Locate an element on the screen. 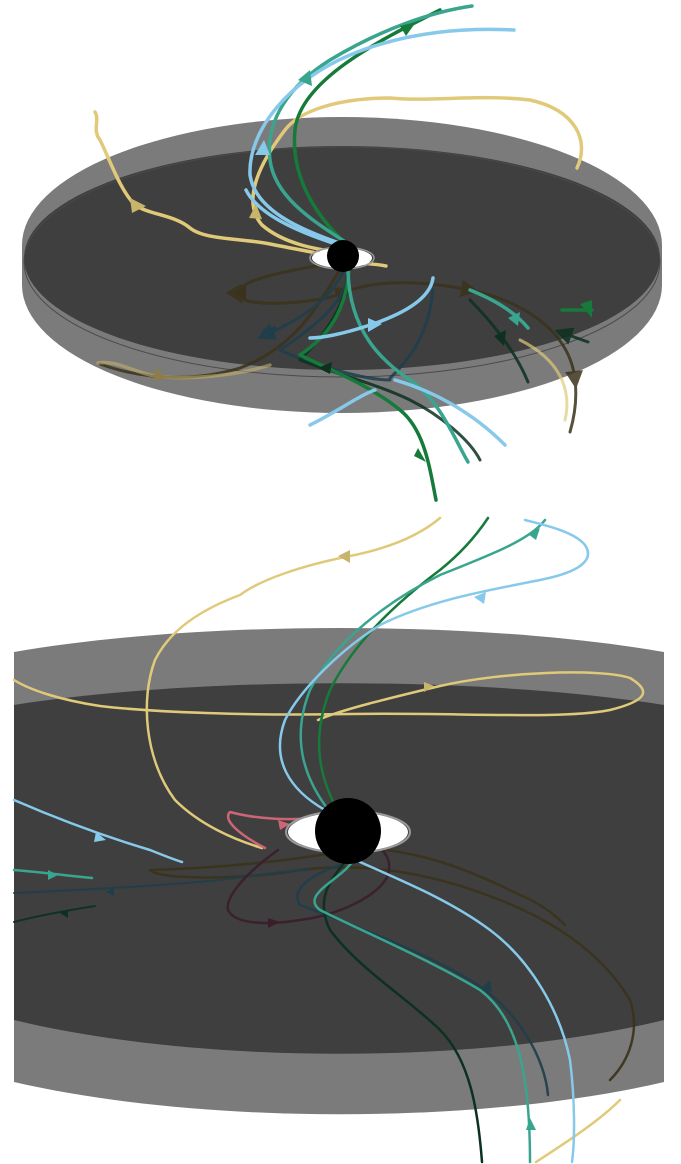 The width and height of the screenshot is (681, 1164). bottom-line-wine is located at coordinates (308, 884).